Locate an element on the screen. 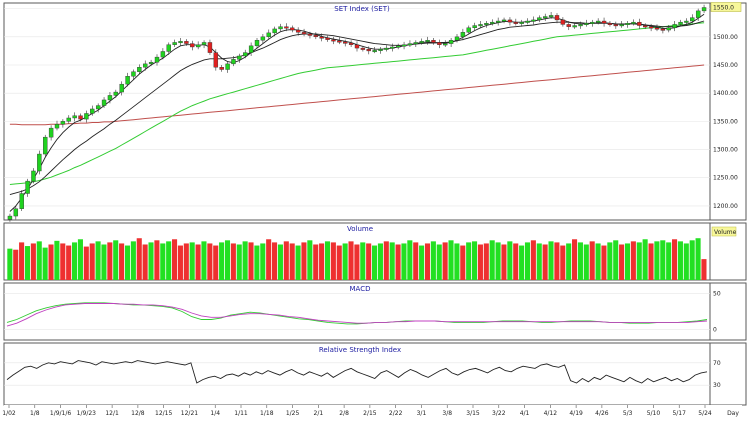  x-tick-label: 5/10 is located at coordinates (654, 413).